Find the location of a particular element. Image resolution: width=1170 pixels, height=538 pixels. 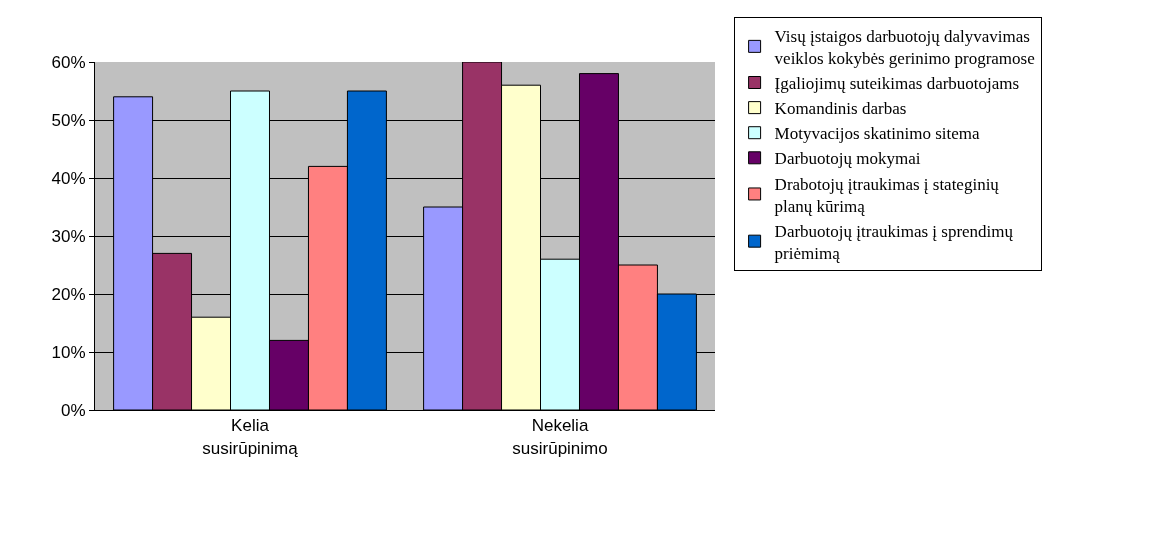

y-tick-label: 40% is located at coordinates (68, 178).